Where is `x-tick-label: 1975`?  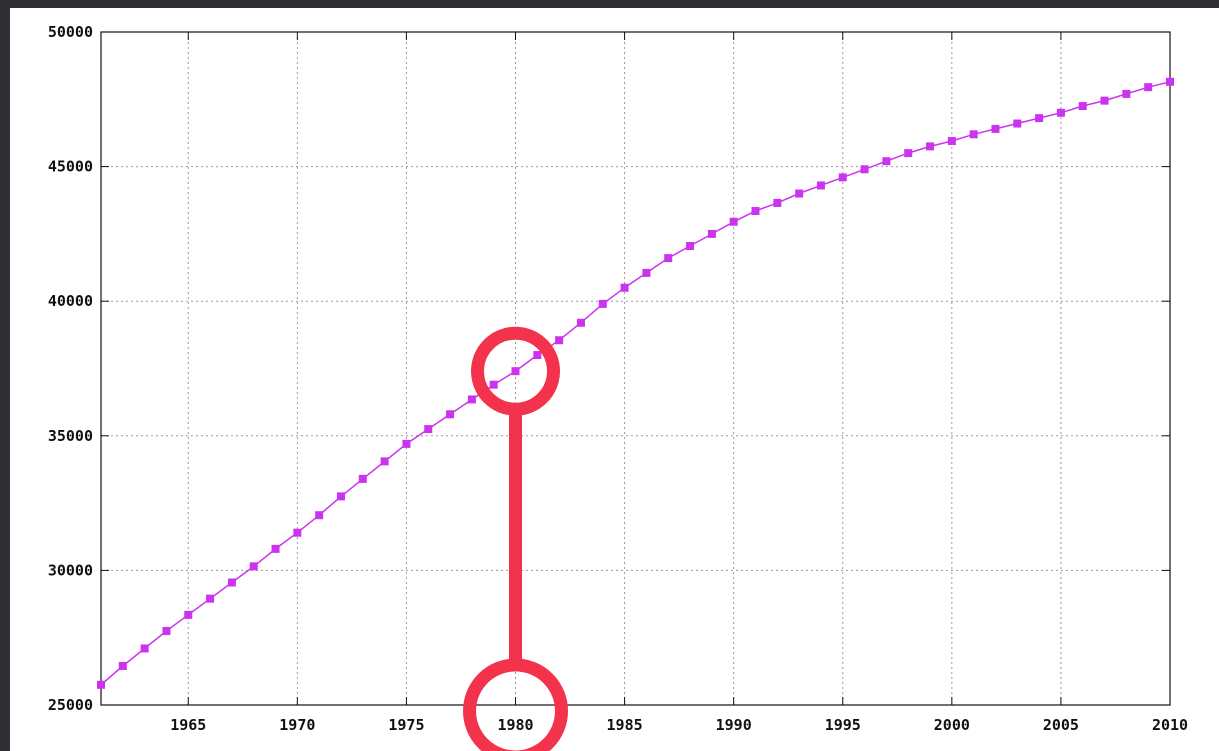 x-tick-label: 1975 is located at coordinates (406, 725).